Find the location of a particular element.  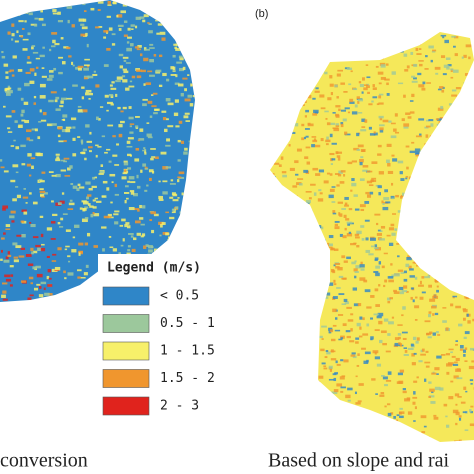

legend-label: 1.5 - 2 is located at coordinates (187, 378).